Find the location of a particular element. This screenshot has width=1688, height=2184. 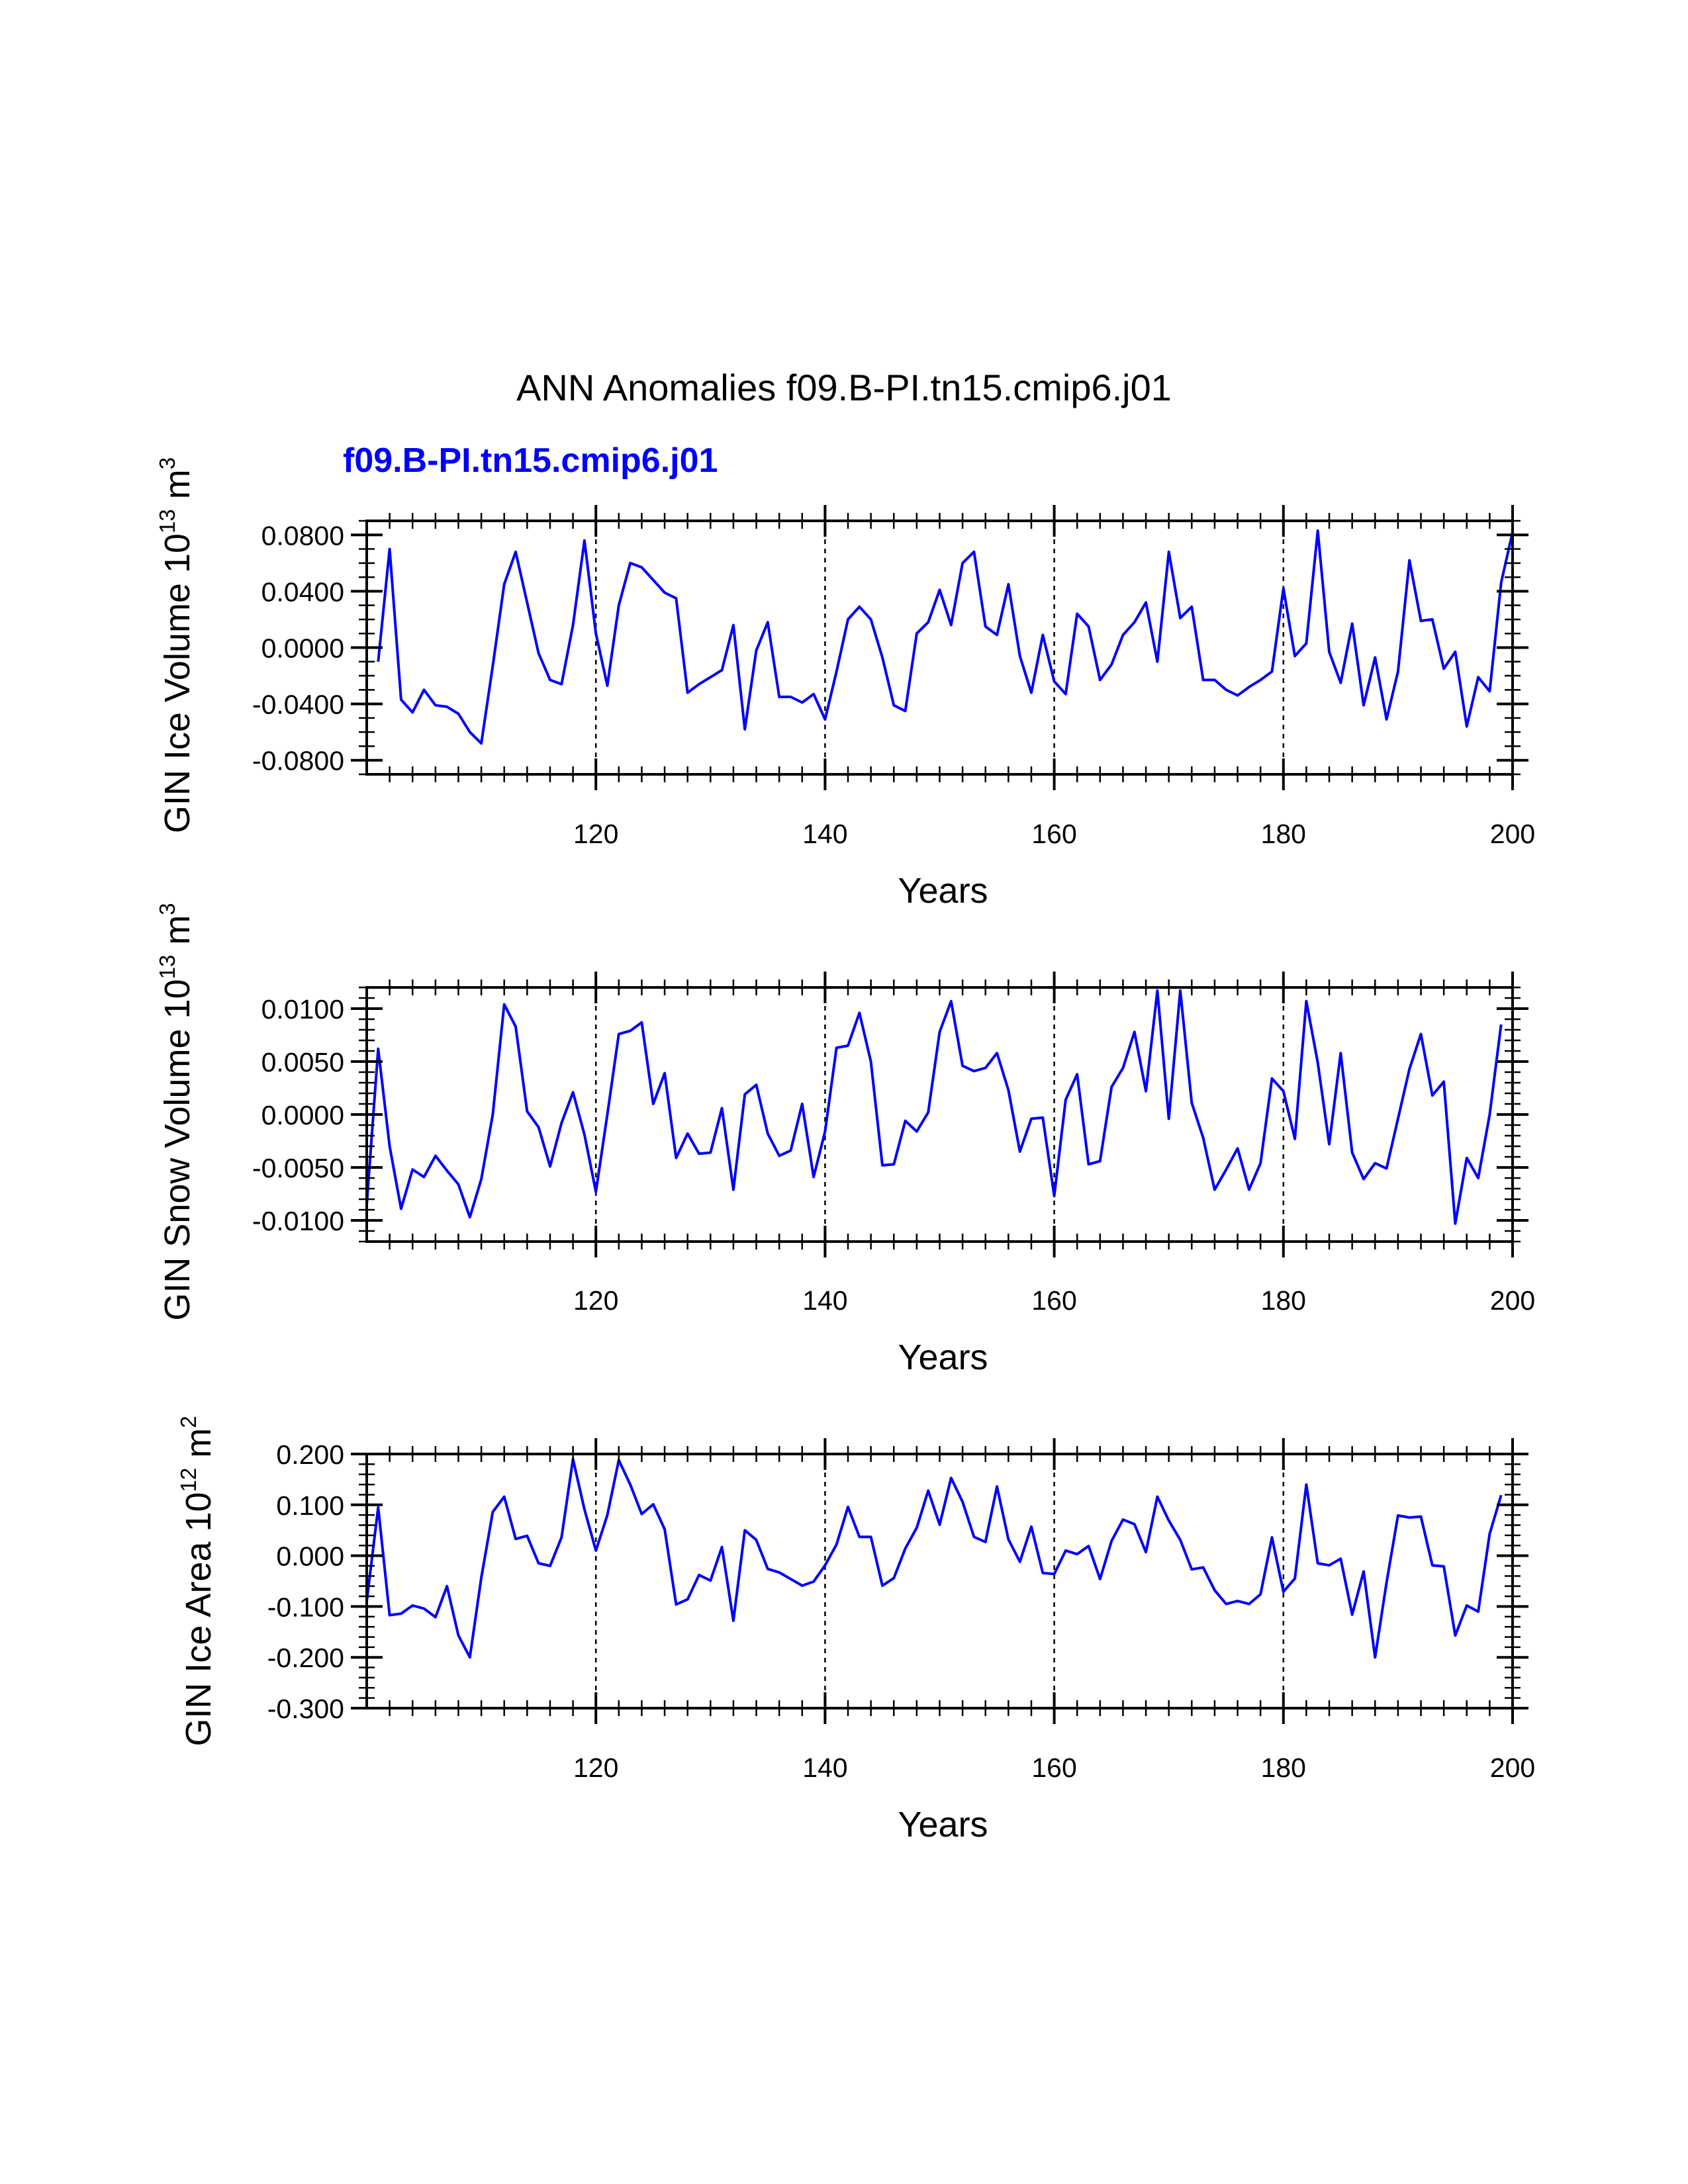

ice-volume-ytick-label: -0.0400 is located at coordinates (298, 705).